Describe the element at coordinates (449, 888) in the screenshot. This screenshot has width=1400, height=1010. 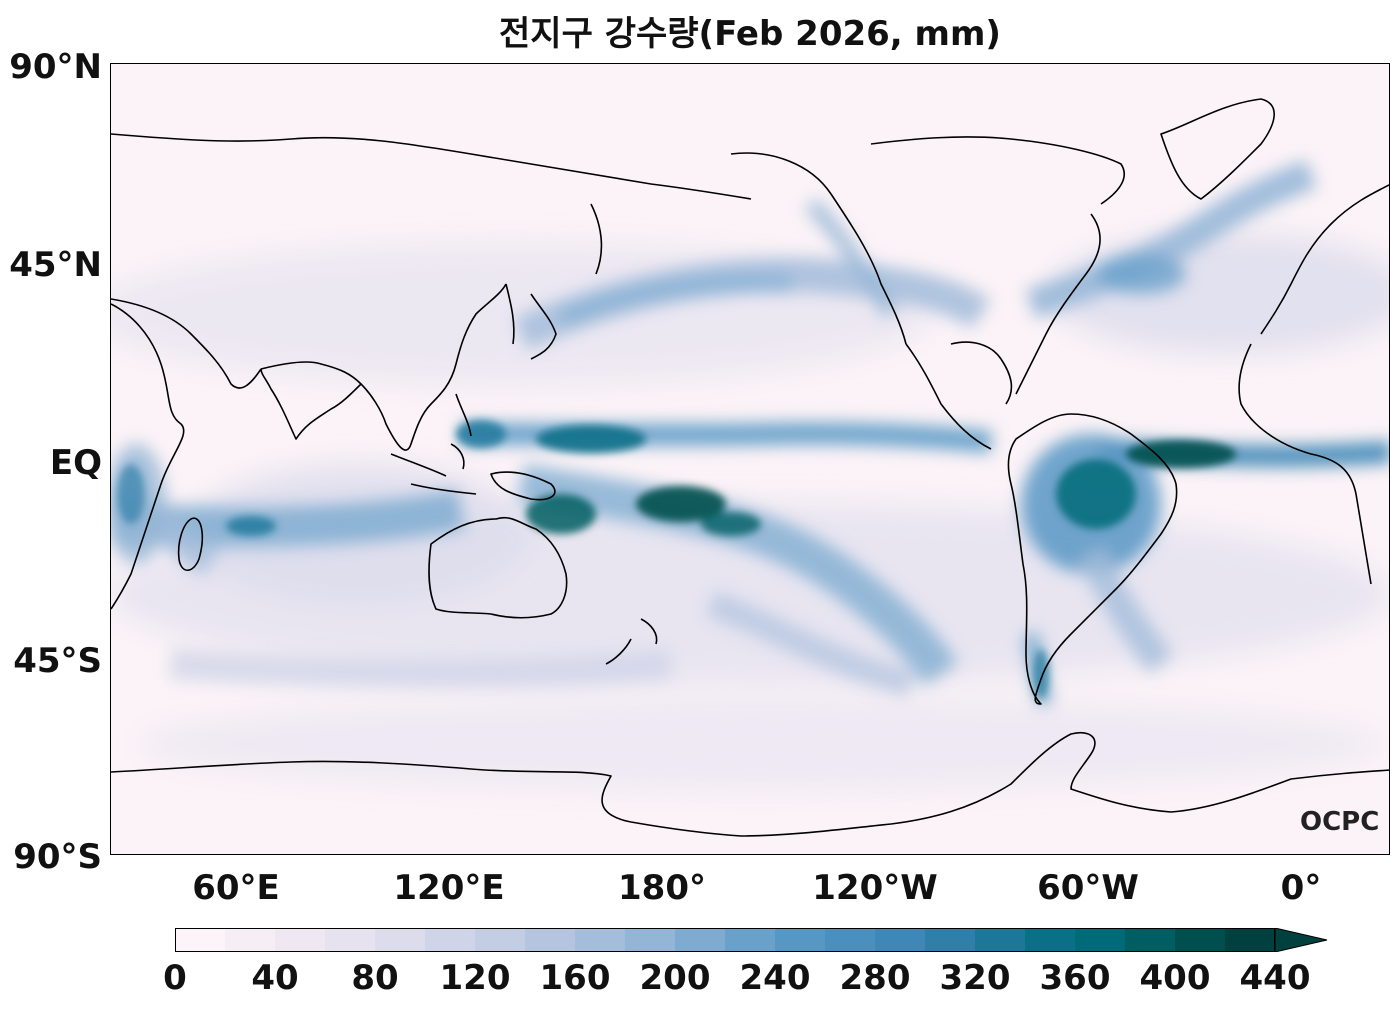
I see `lon-label-120e: 120°E` at that location.